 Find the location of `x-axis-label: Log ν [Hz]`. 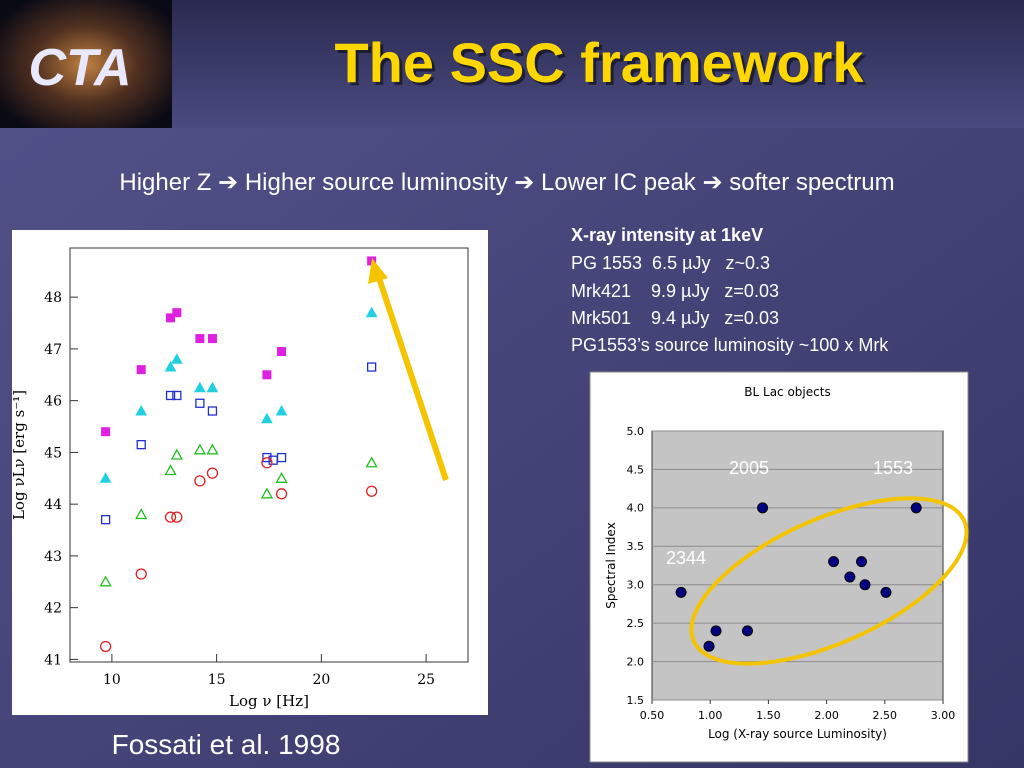

x-axis-label: Log ν [Hz] is located at coordinates (269, 701).